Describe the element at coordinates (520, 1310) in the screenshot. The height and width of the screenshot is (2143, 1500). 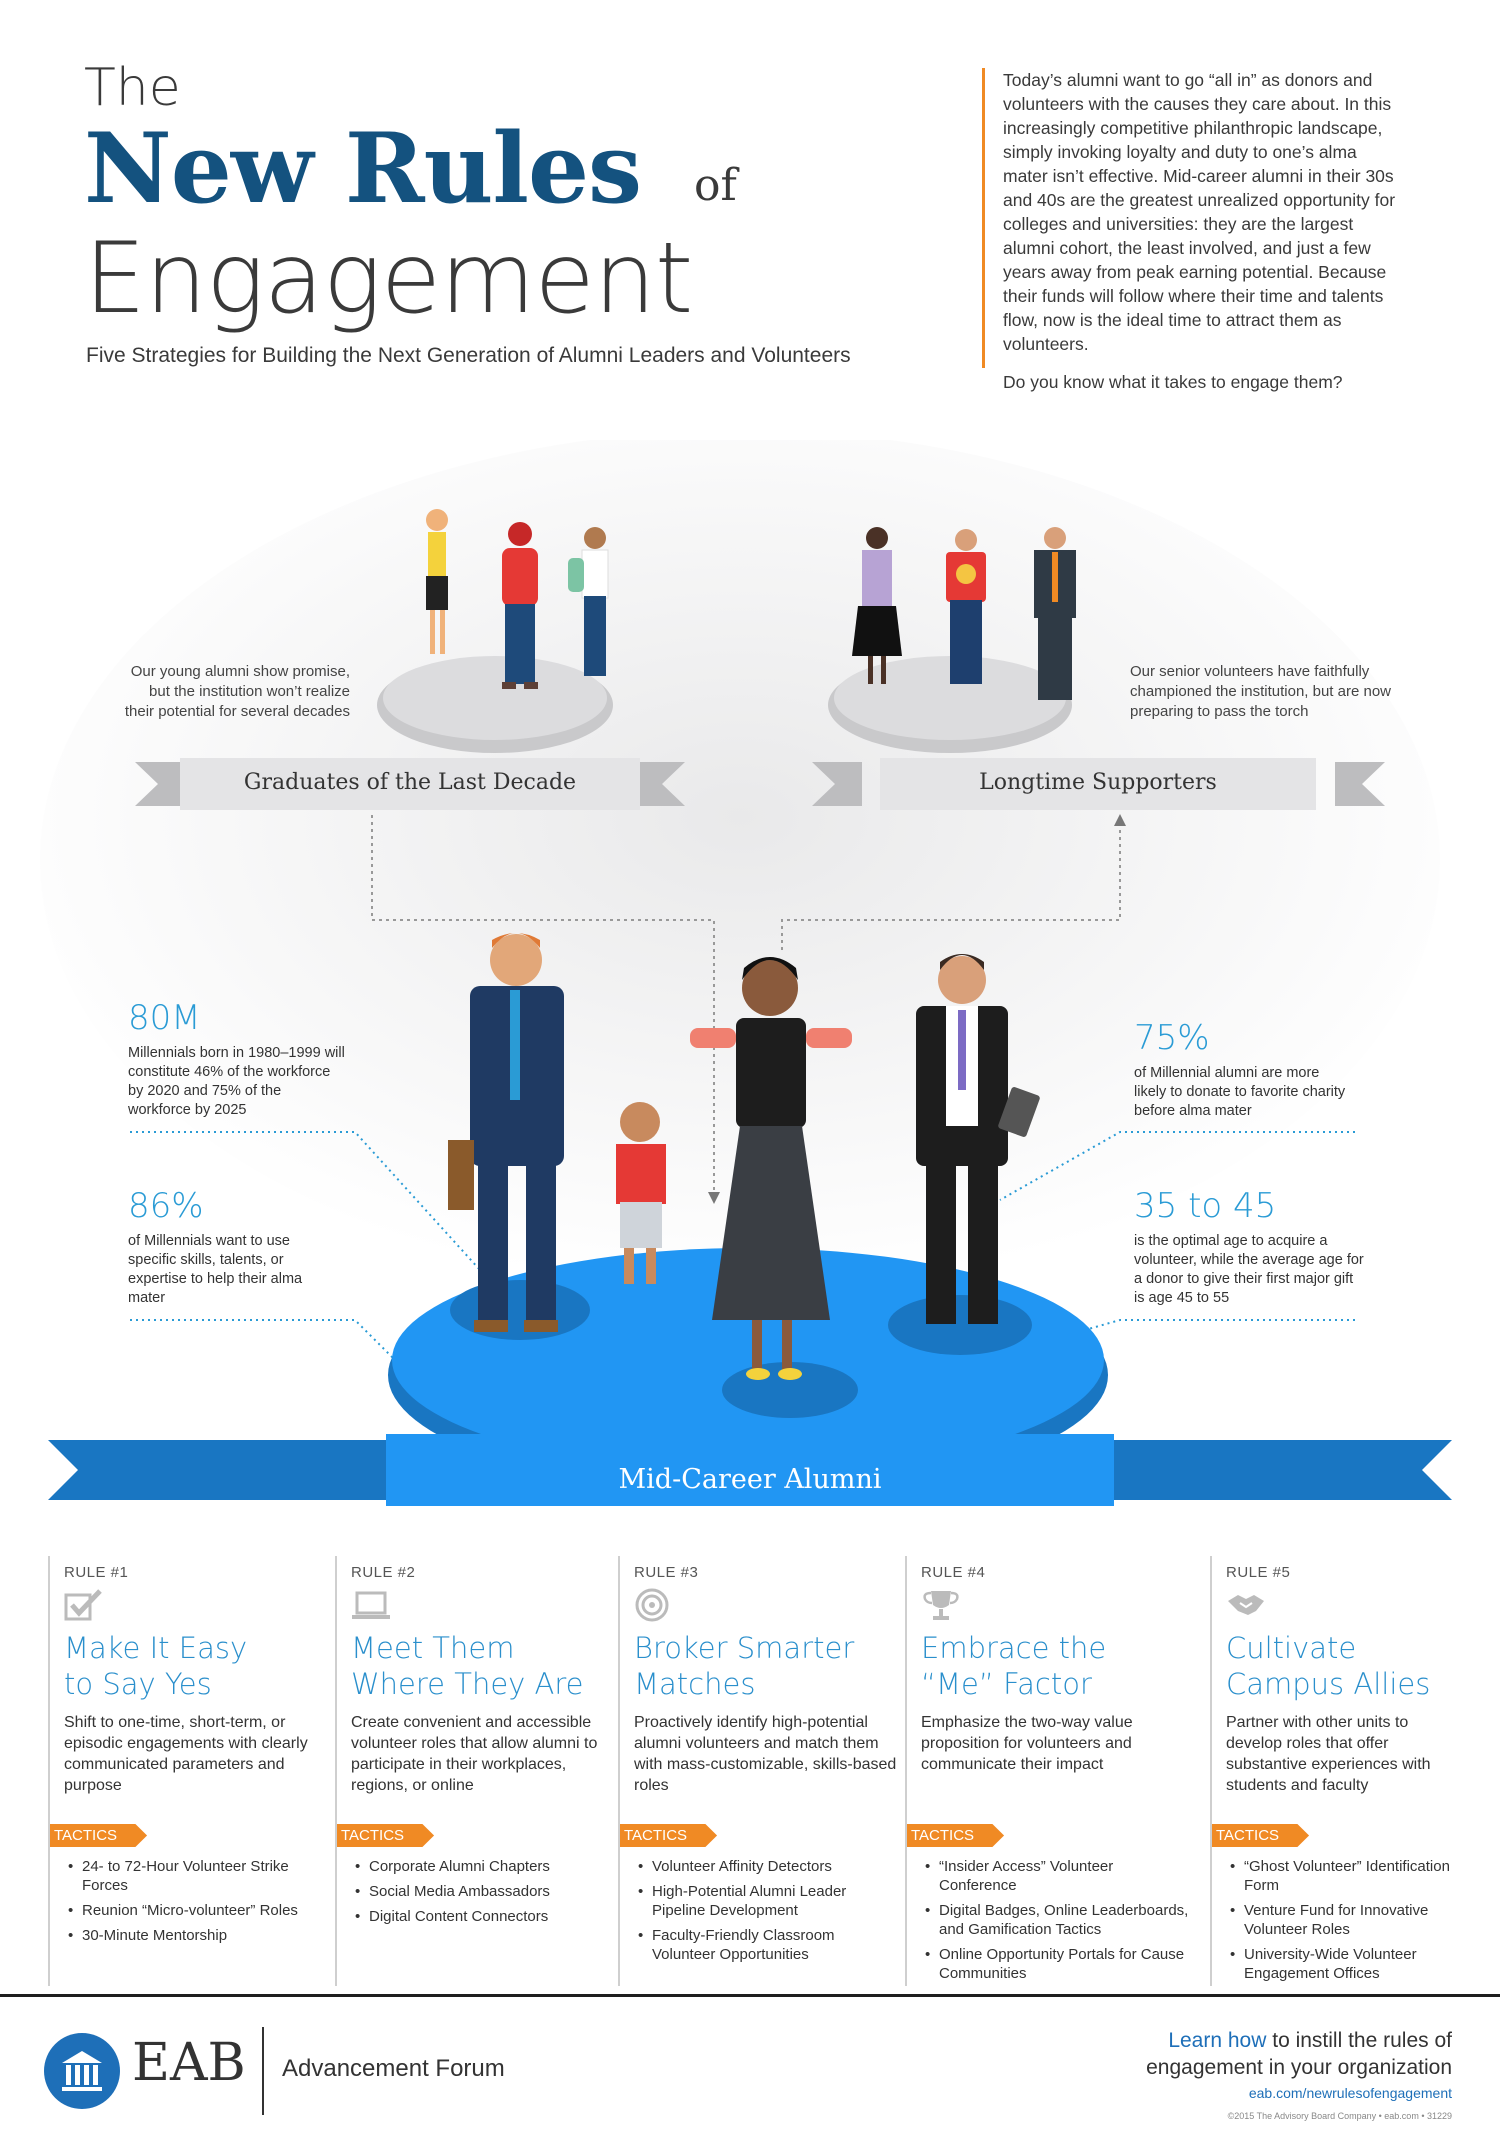
I see `mid-platform-spot-left` at that location.